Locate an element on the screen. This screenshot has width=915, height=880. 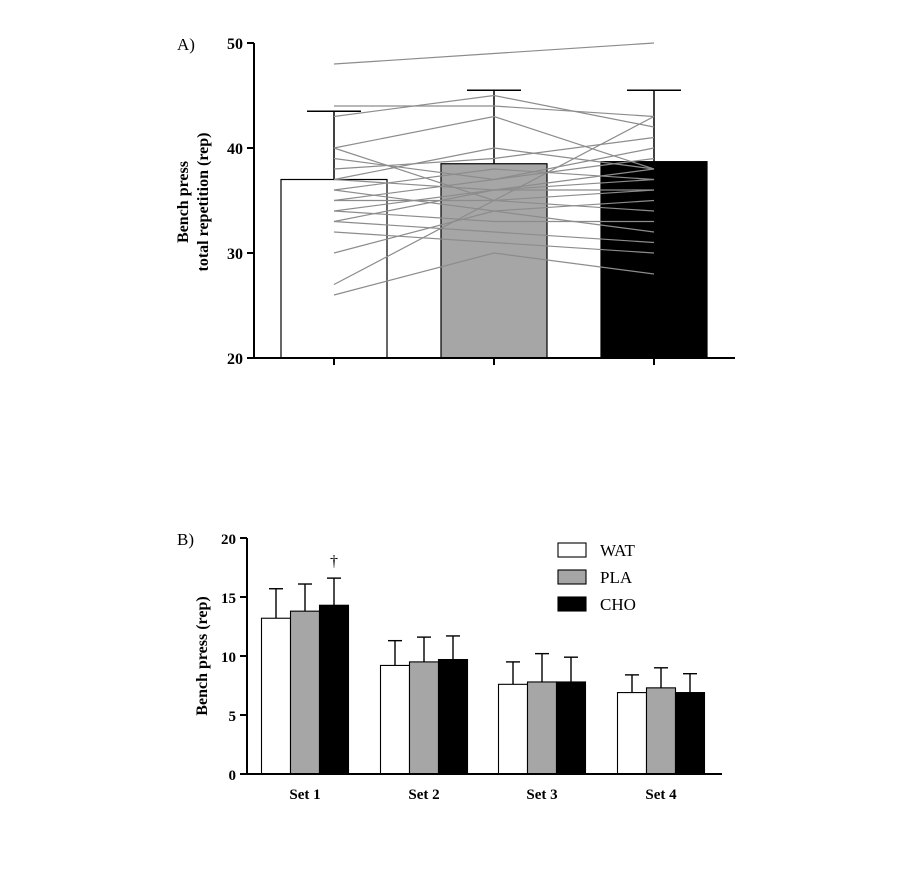
y-tick-label: 40 is located at coordinates (235, 149).